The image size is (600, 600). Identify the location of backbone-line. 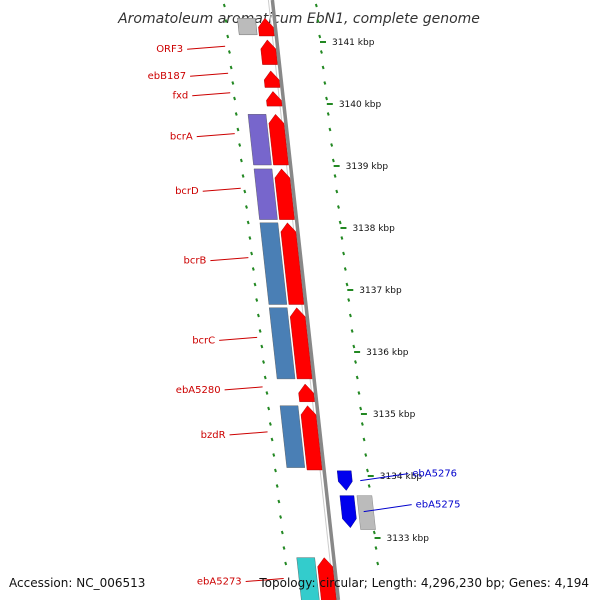
(305, 300).